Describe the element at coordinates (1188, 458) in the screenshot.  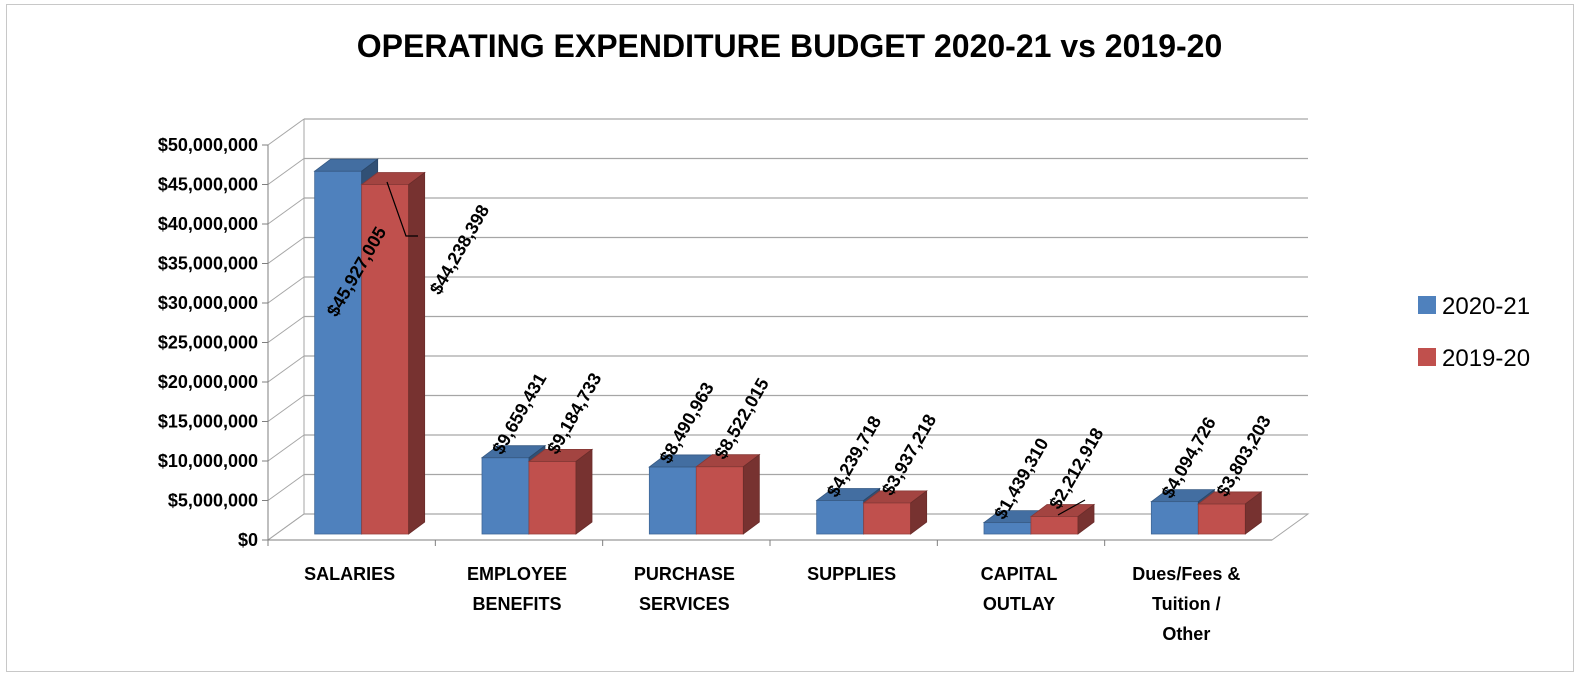
I see `data-label: $4,094,726` at that location.